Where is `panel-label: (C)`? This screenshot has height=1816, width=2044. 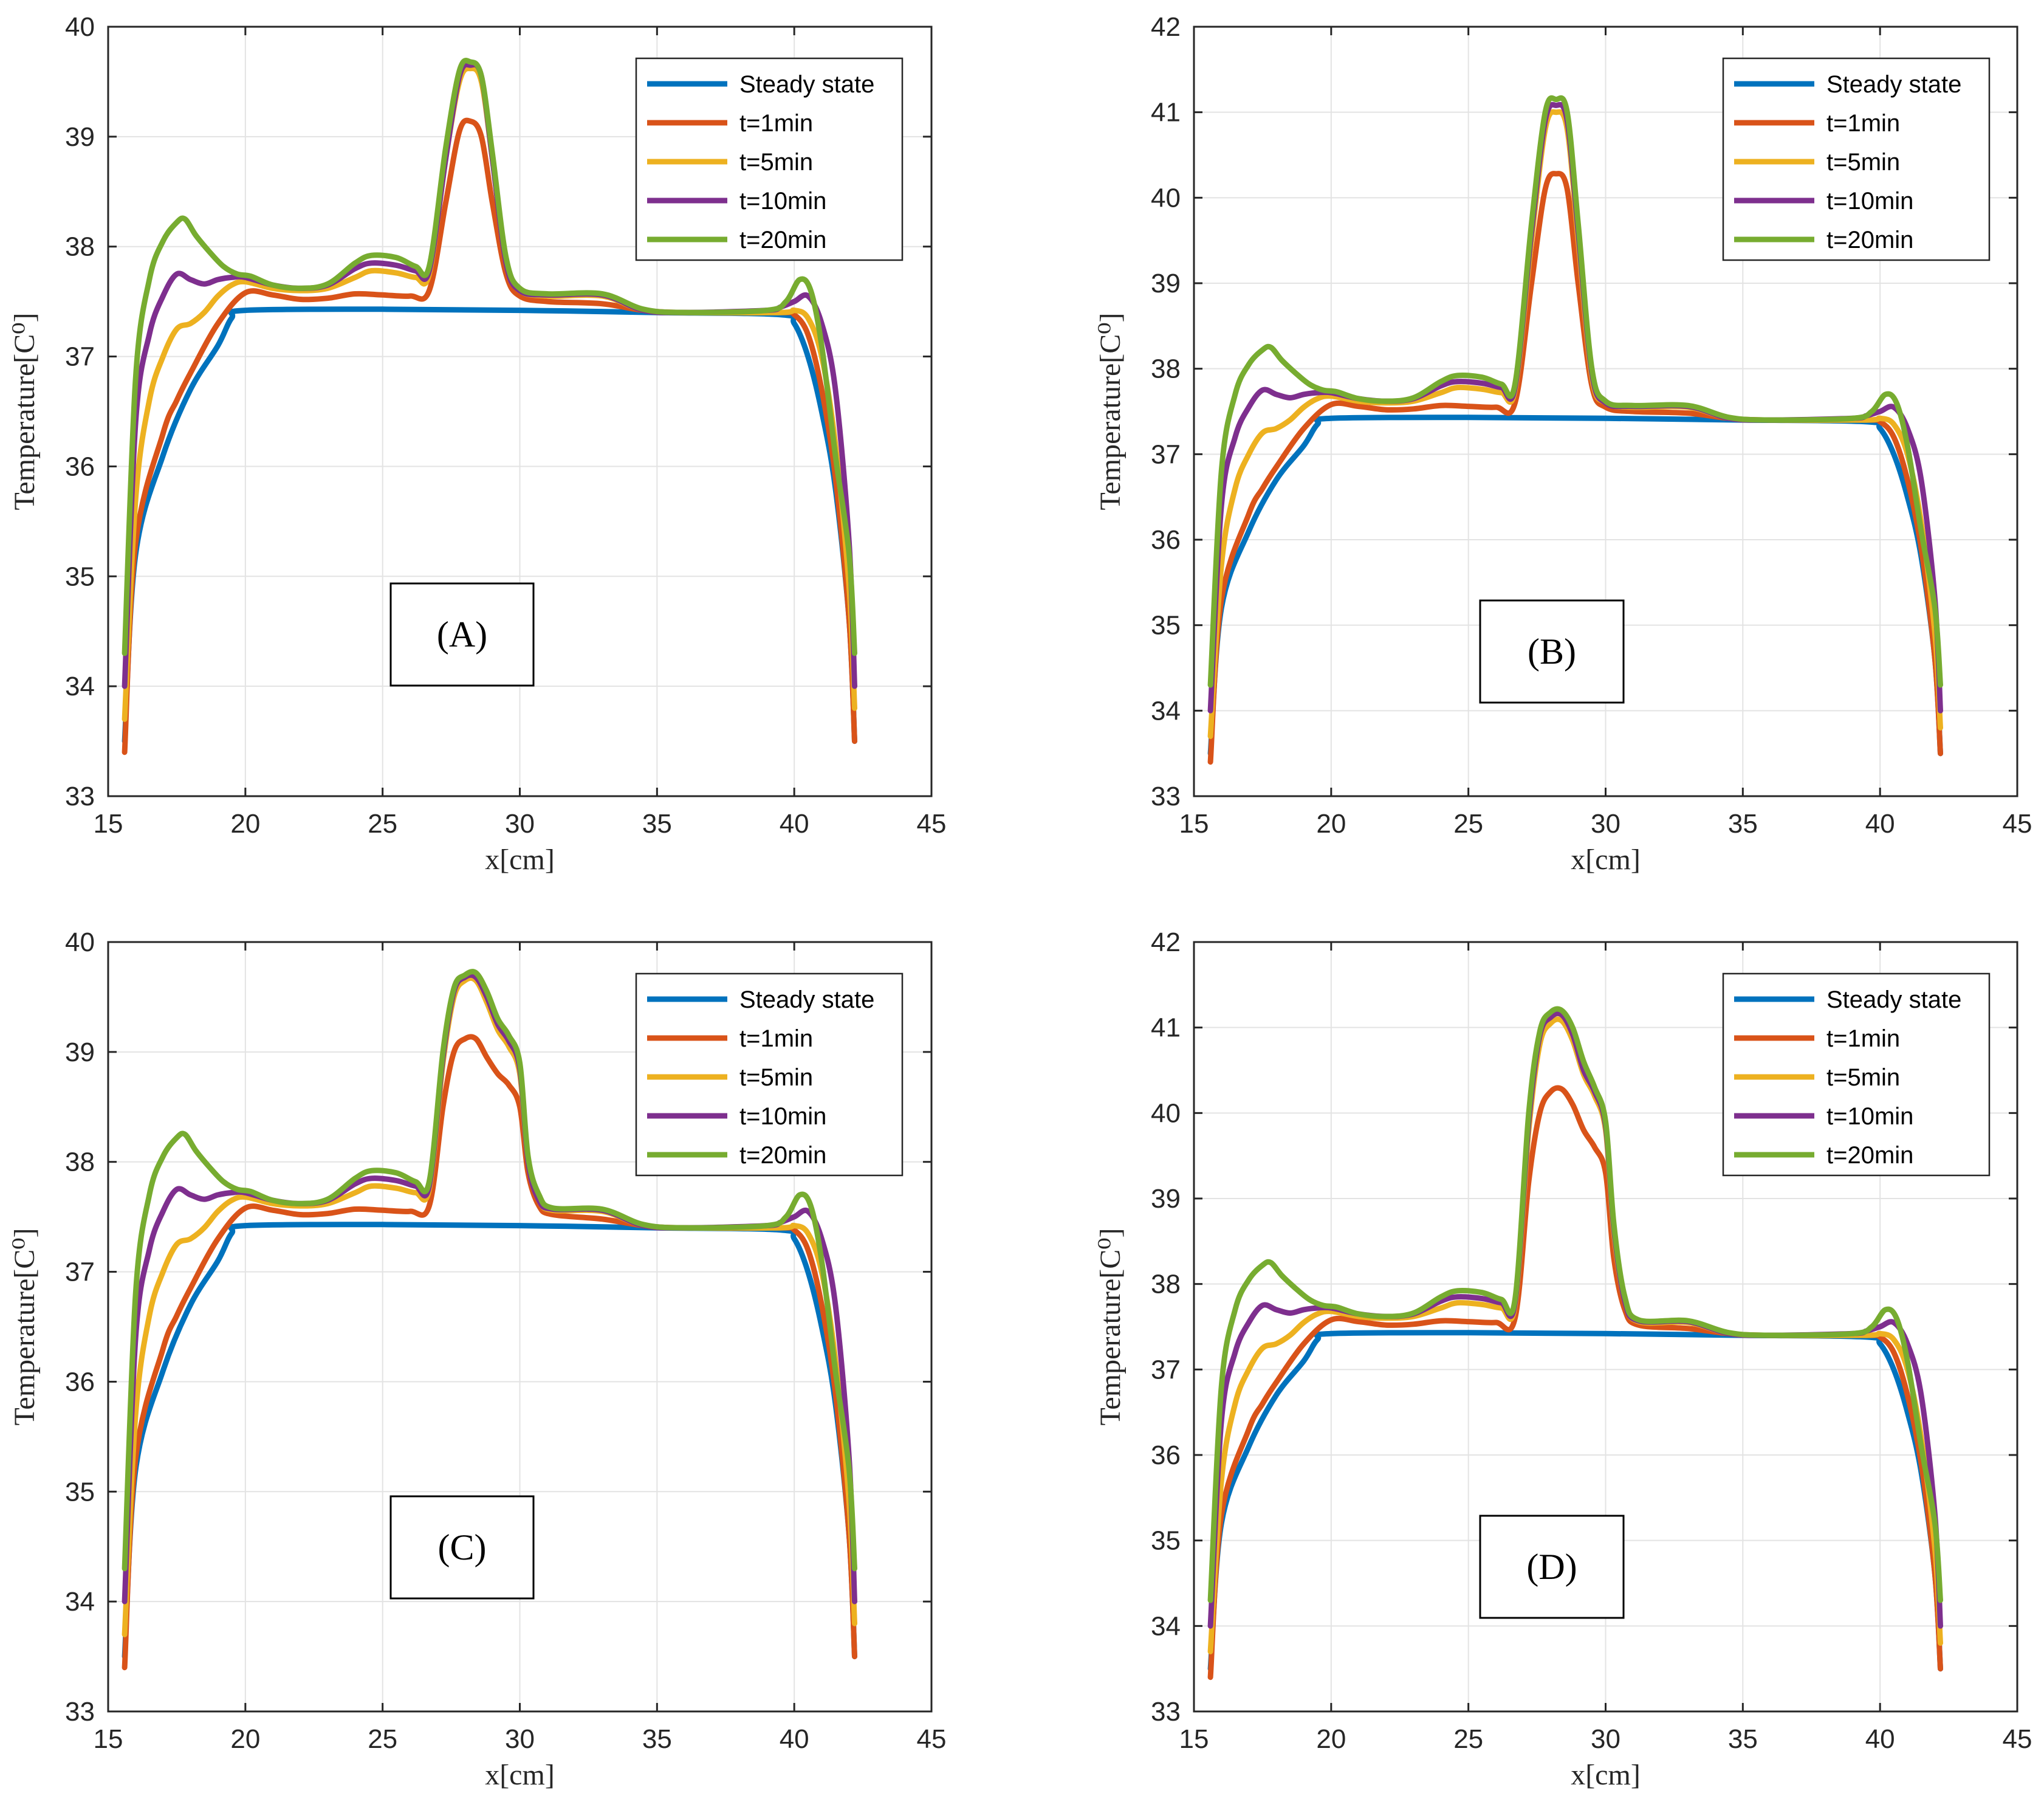
panel-label: (C) is located at coordinates (462, 1547).